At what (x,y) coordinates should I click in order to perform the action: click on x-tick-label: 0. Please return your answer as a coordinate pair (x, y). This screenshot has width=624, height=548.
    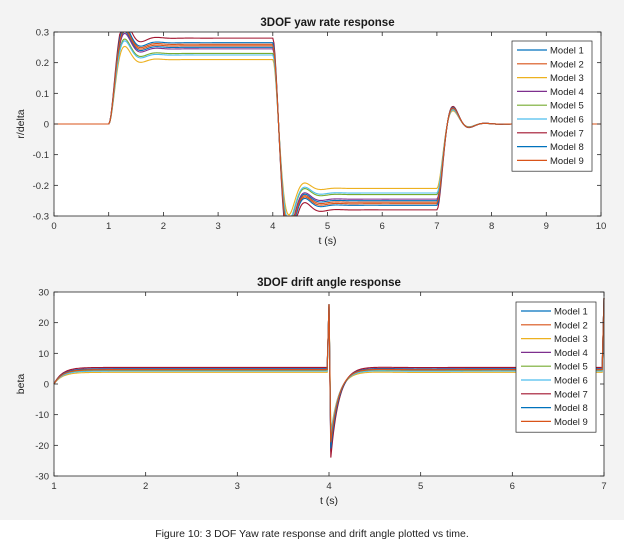
    Looking at the image, I should click on (53, 226).